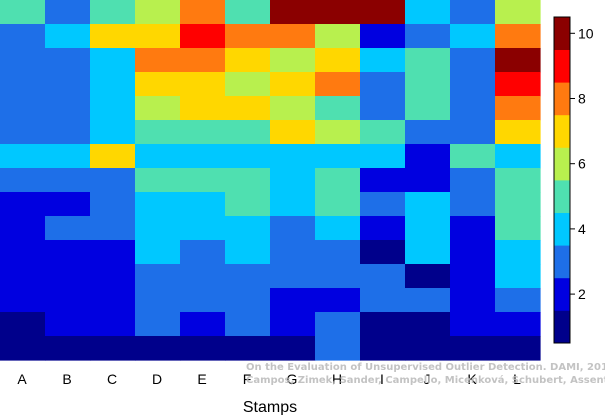 The height and width of the screenshot is (415, 605). I want to click on colorbar-tick-labels: 2 4 6 8 10, so click(582, 163).